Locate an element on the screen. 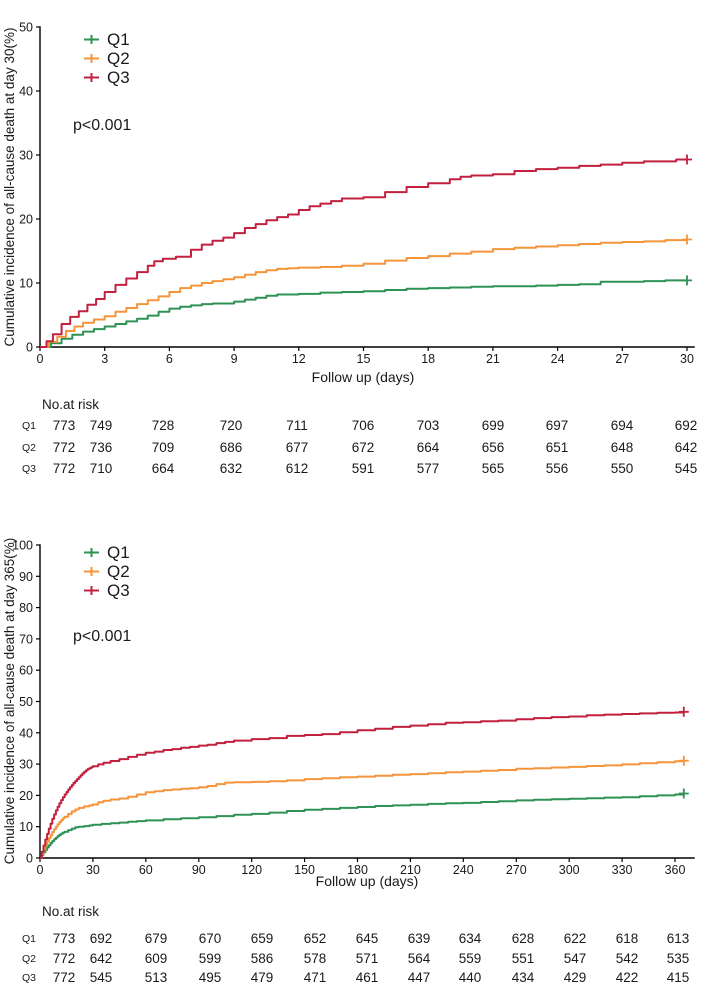 The width and height of the screenshot is (708, 987). risk-value: 577 is located at coordinates (428, 468).